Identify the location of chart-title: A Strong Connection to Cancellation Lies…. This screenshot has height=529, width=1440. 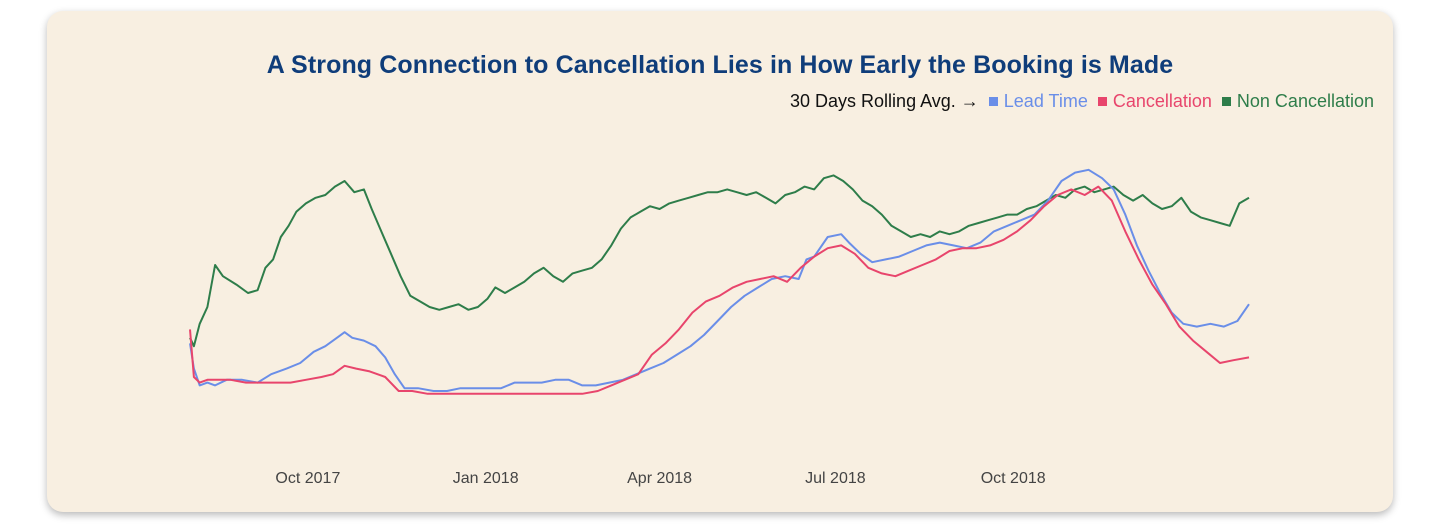
(720, 65).